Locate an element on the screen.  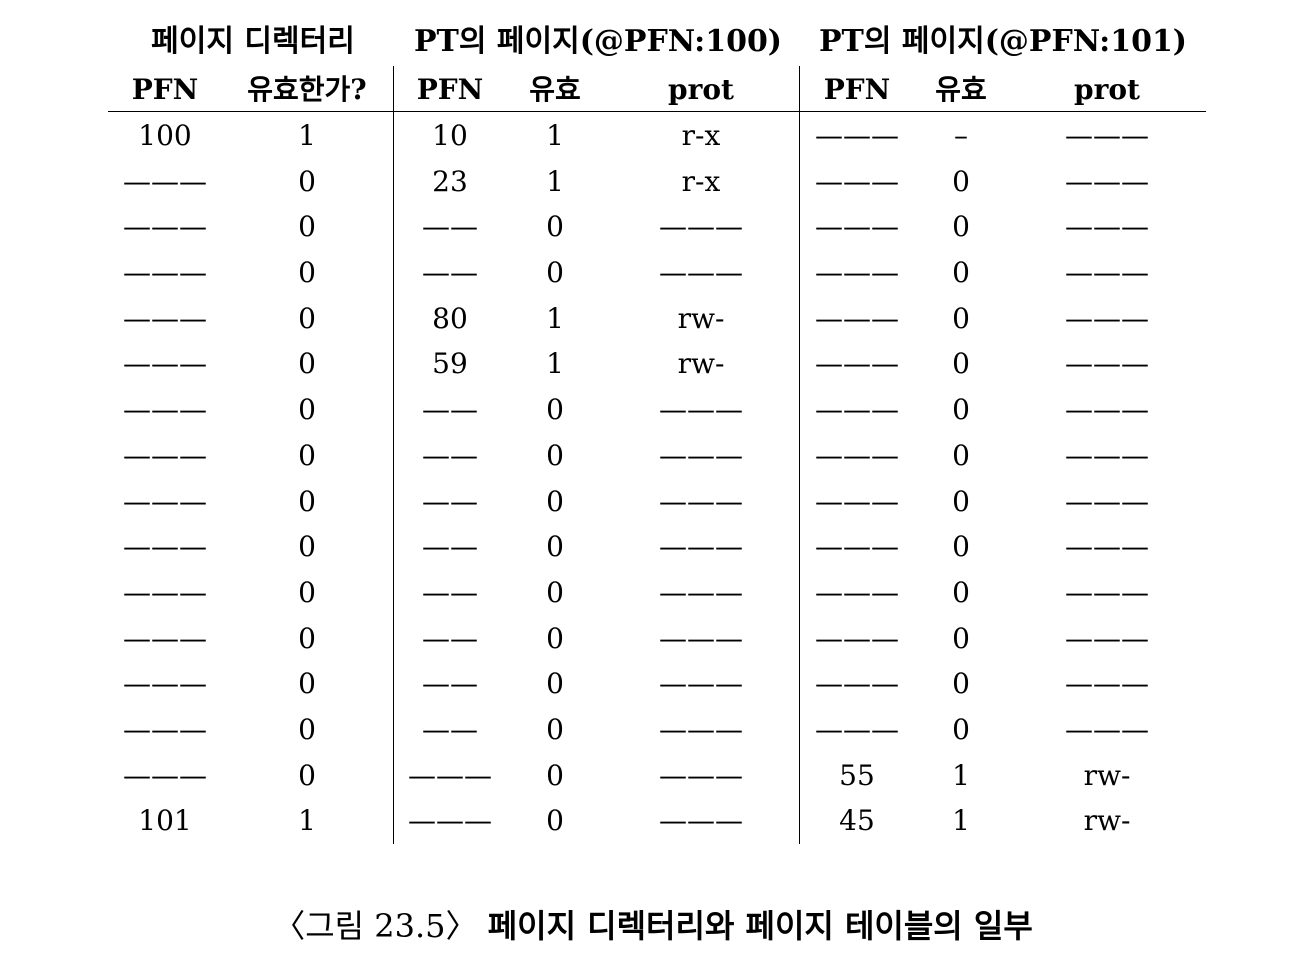
cell-pt100-pfn: ——— is located at coordinates (450, 821).